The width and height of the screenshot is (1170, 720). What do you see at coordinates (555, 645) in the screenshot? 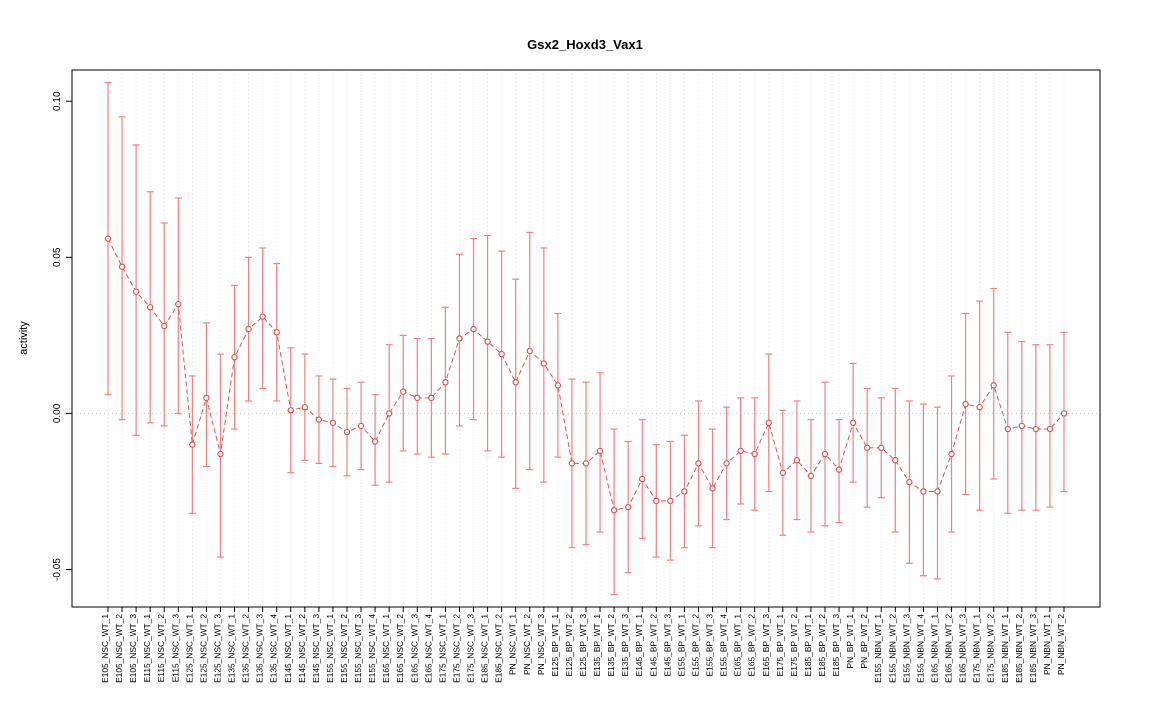
I see `x-tick-label: E125_BP_WT_1` at bounding box center [555, 645].